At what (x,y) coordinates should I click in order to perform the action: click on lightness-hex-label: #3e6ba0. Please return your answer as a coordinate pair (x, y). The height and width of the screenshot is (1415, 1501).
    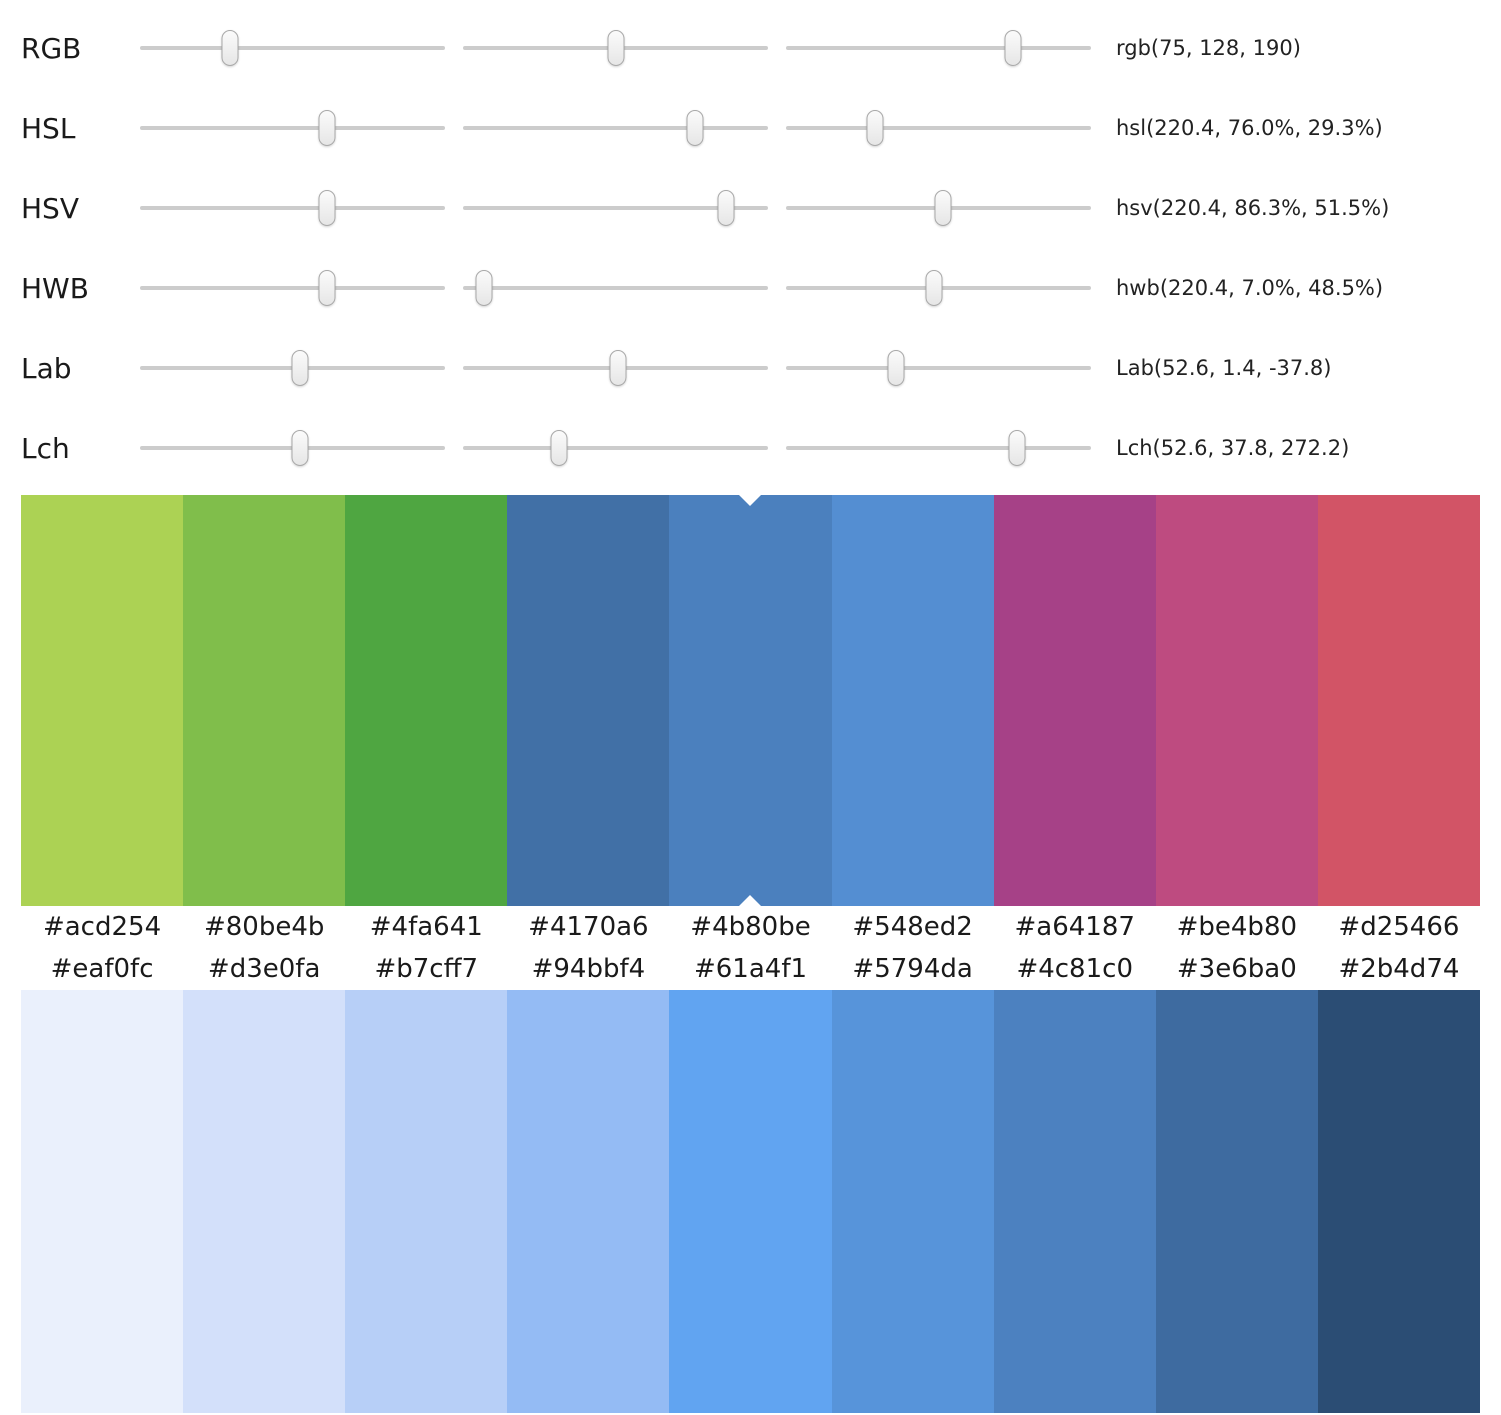
    Looking at the image, I should click on (1236, 969).